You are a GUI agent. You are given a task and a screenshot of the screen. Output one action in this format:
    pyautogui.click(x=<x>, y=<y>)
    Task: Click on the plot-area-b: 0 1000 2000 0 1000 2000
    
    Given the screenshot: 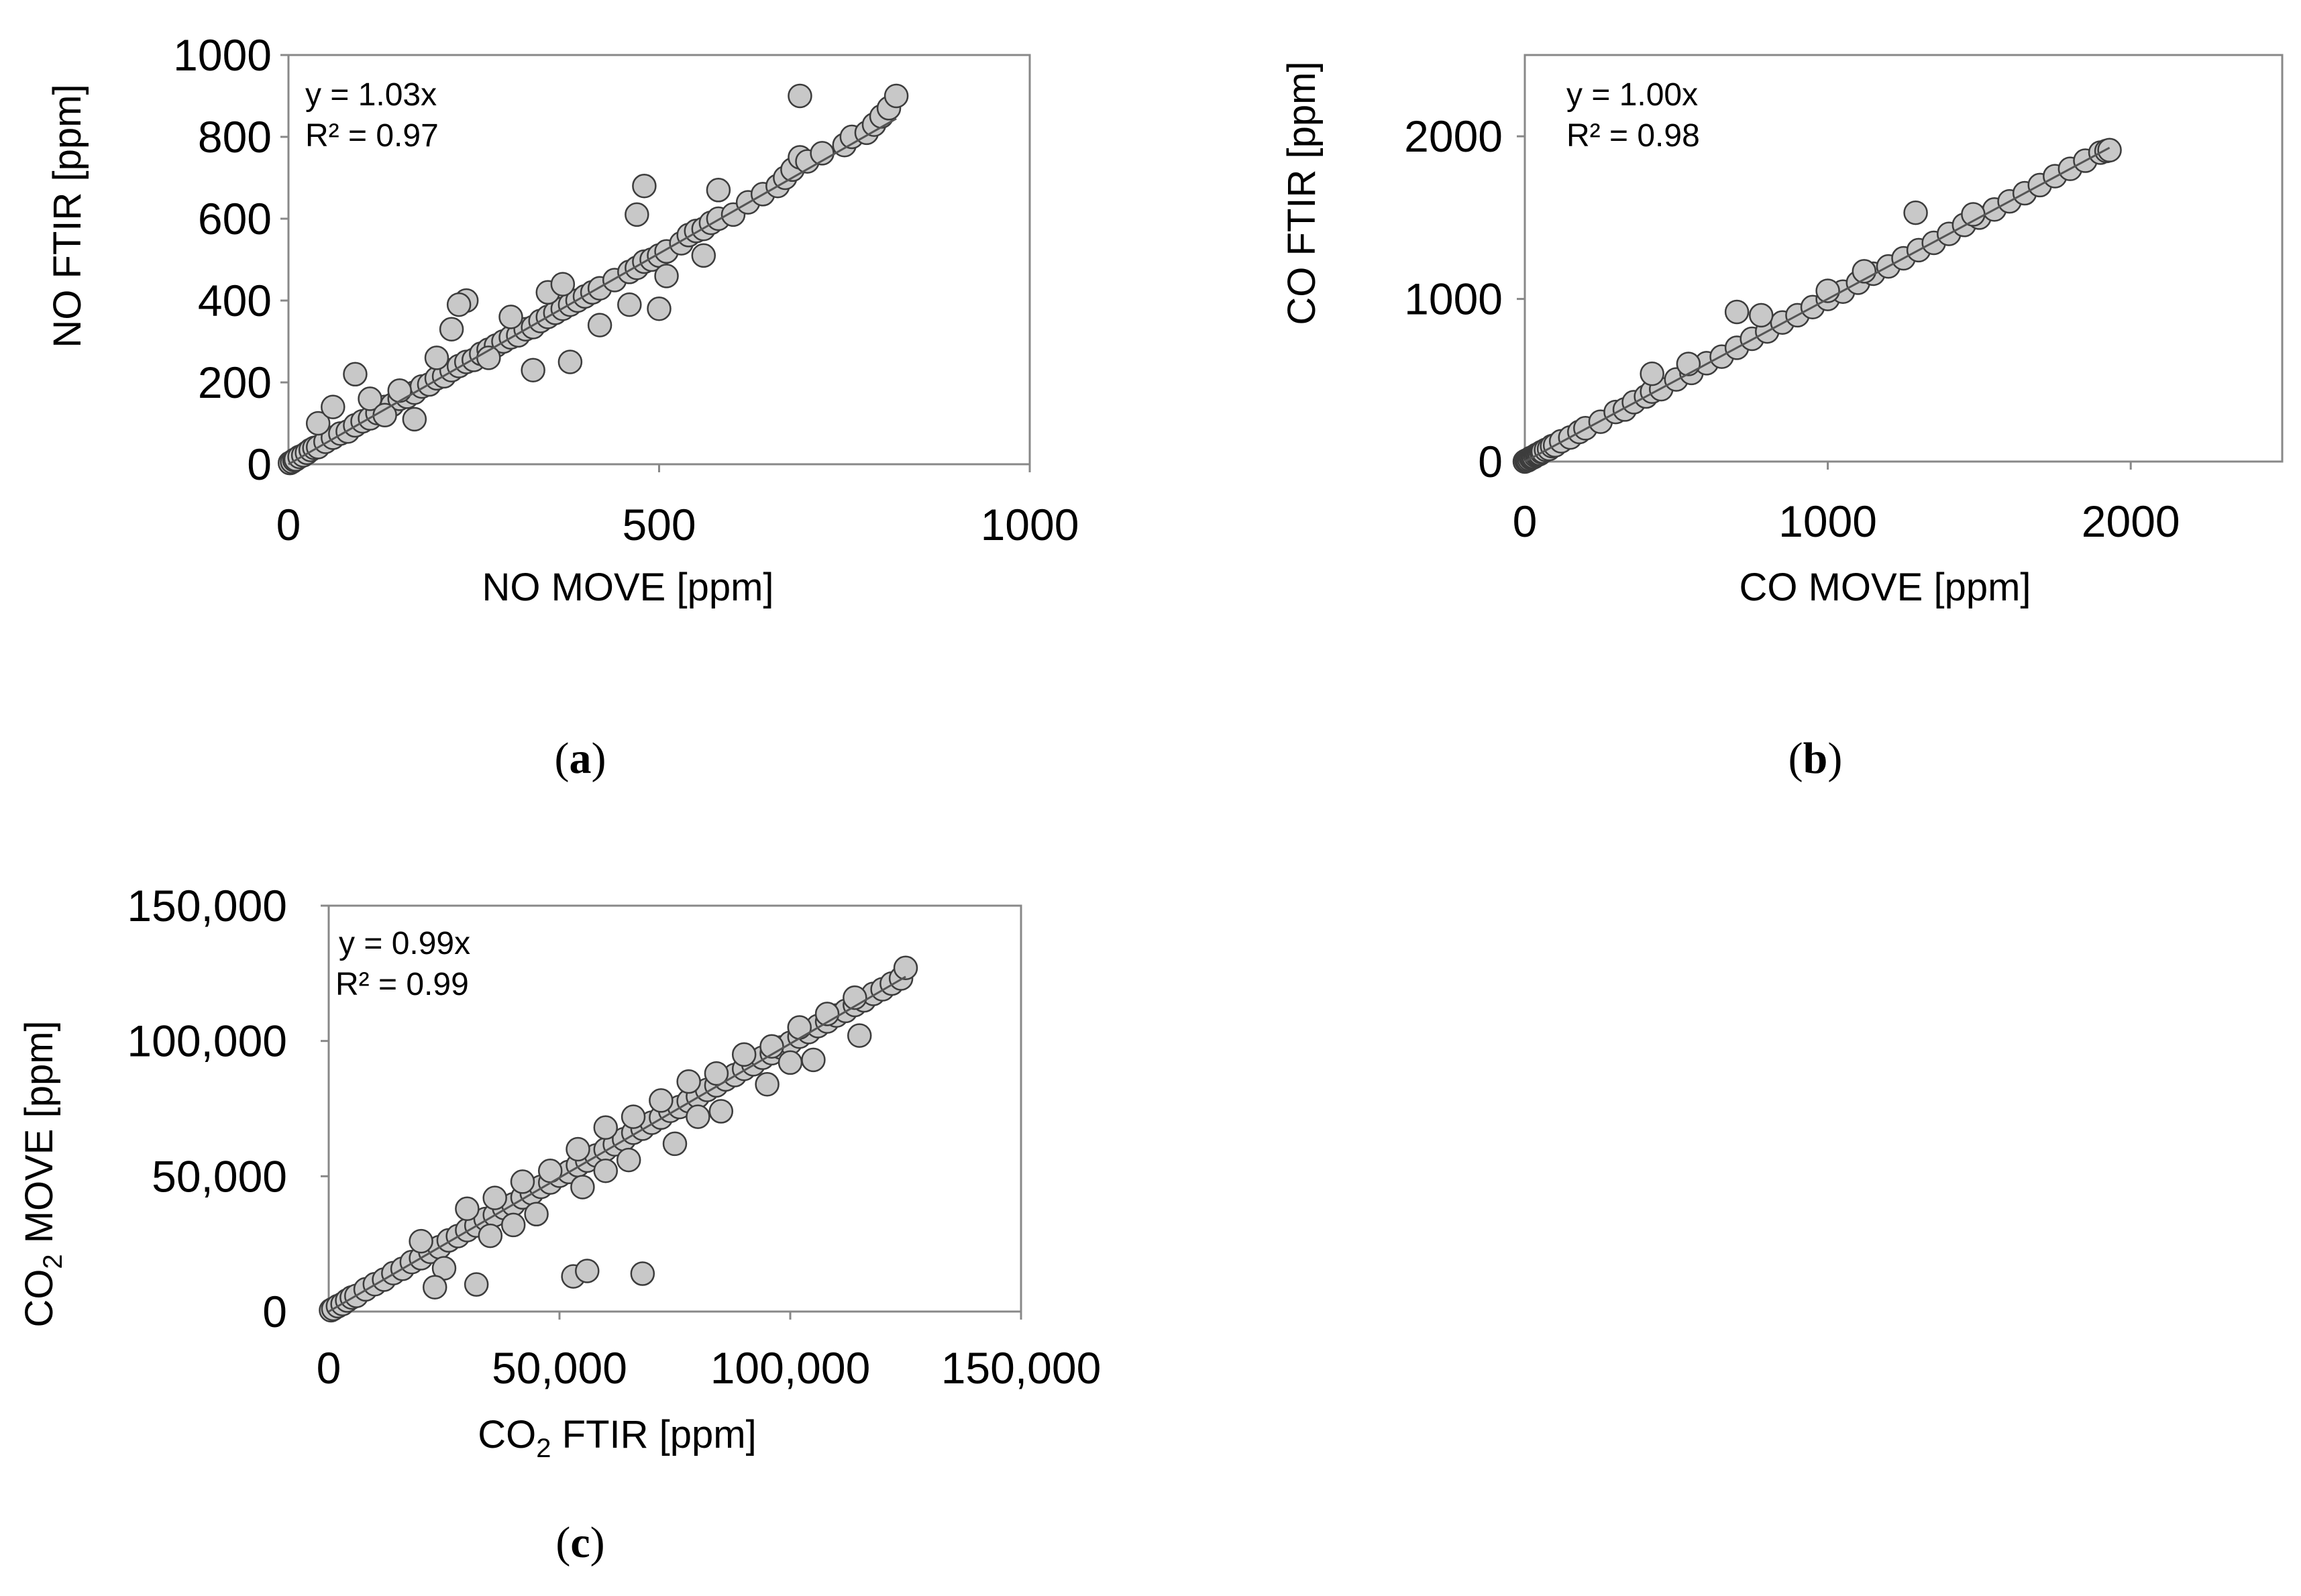 What is the action you would take?
    pyautogui.click(x=1844, y=300)
    